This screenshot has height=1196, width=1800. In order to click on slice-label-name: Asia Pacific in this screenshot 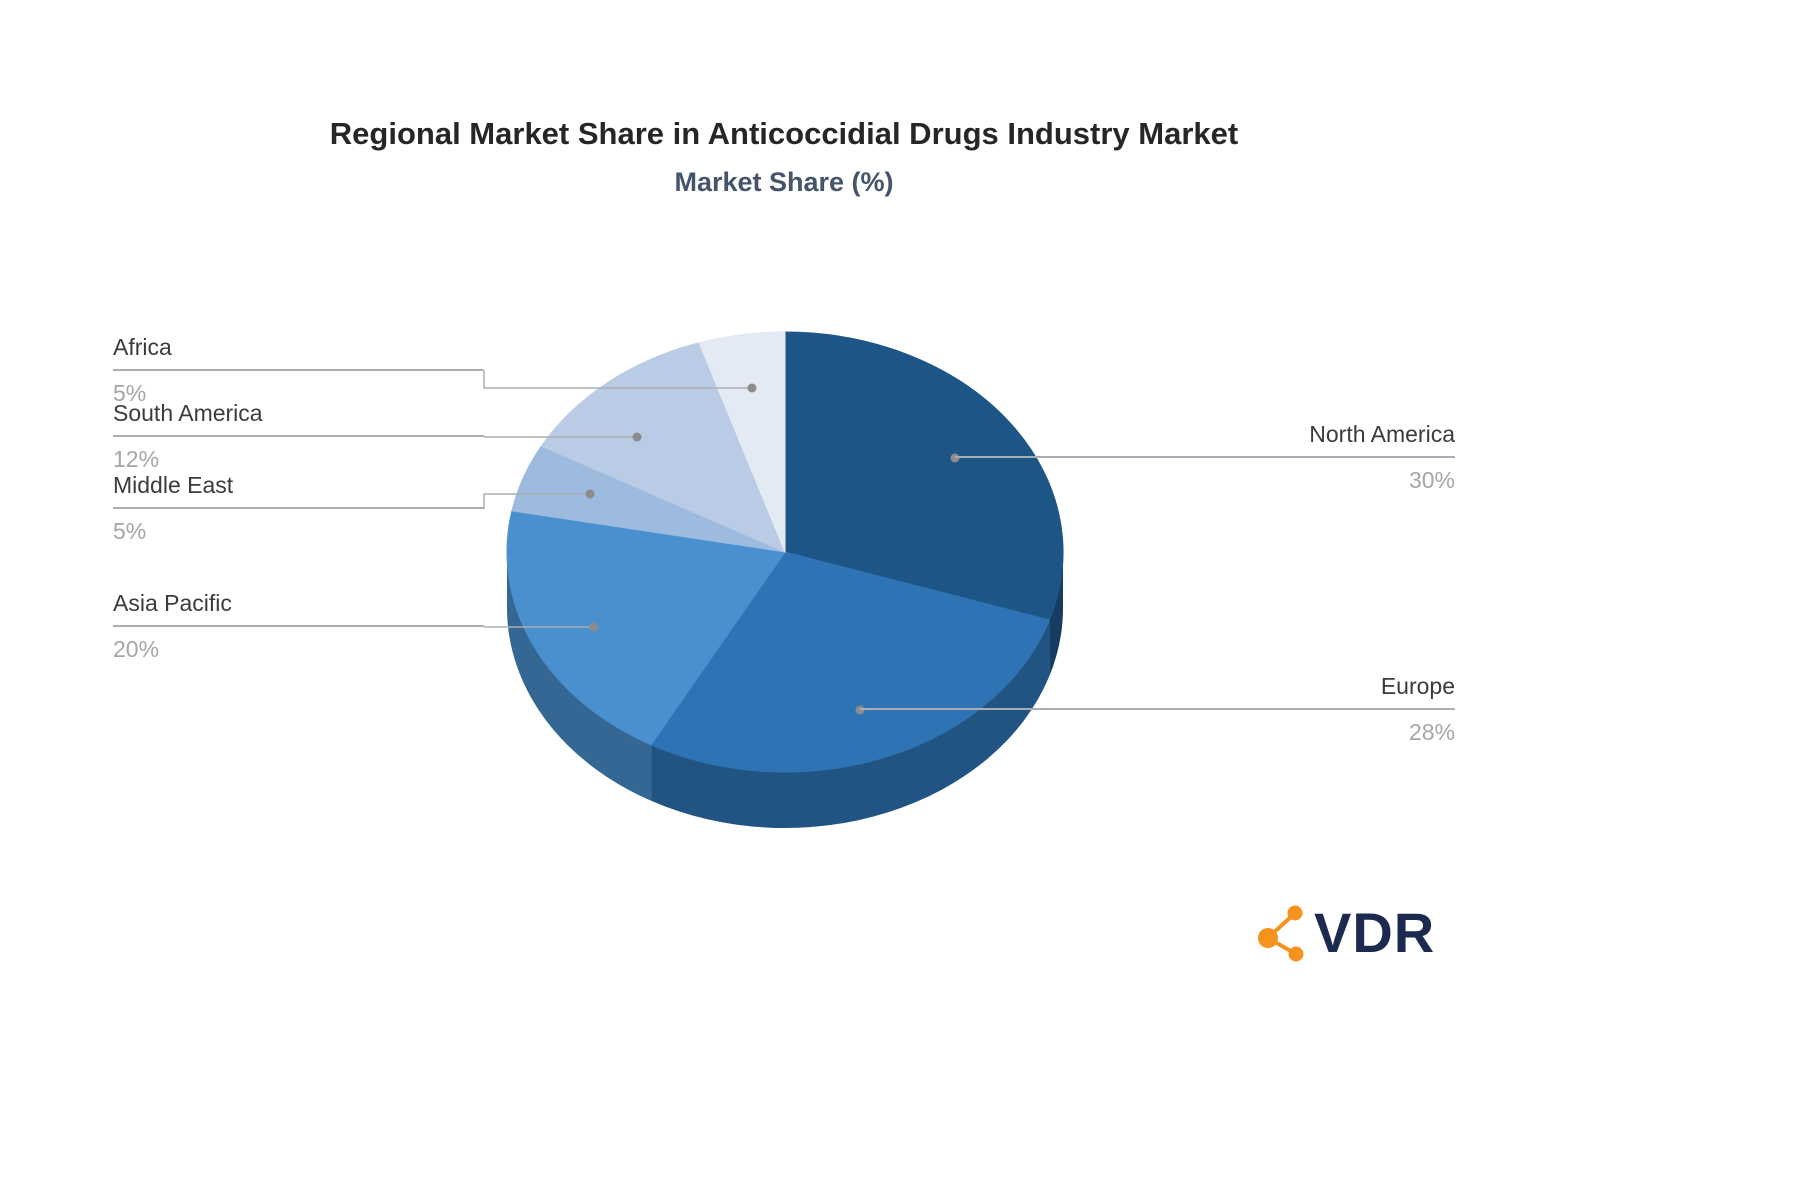, I will do `click(298, 608)`.